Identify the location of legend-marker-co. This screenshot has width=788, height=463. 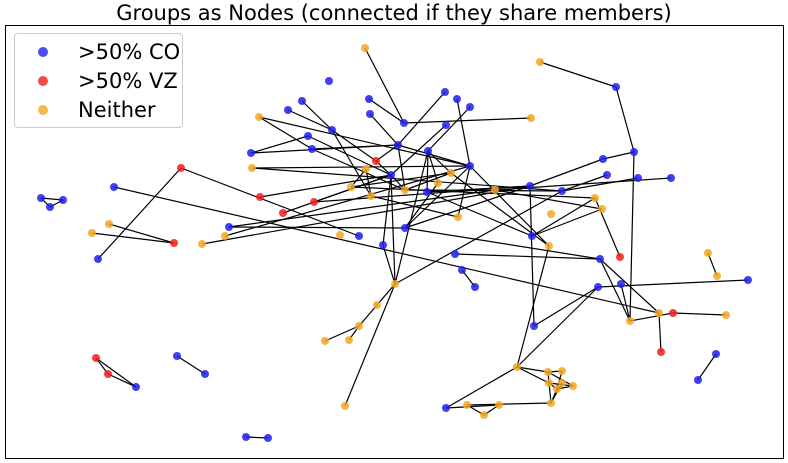
(43, 52).